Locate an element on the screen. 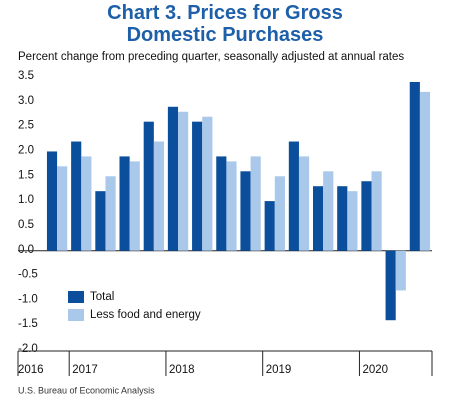 This screenshot has width=450, height=400. x-tick-label: 2016 is located at coordinates (31, 370).